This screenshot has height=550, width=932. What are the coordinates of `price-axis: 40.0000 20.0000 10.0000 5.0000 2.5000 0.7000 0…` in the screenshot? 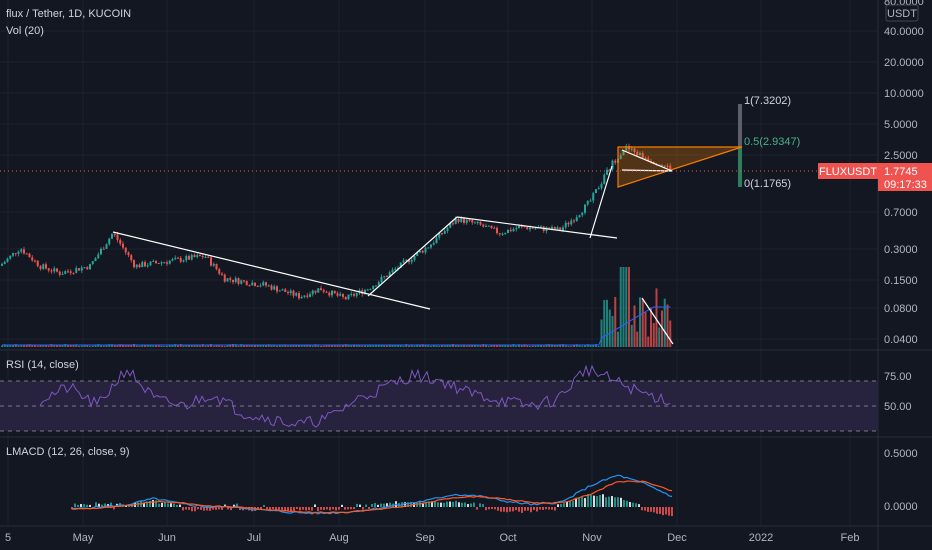 It's located at (904, 173).